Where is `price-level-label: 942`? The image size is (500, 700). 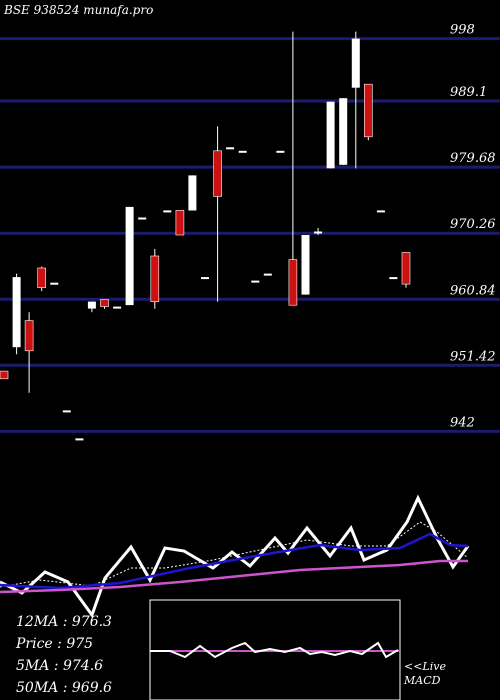
price-level-label: 942 is located at coordinates (462, 422).